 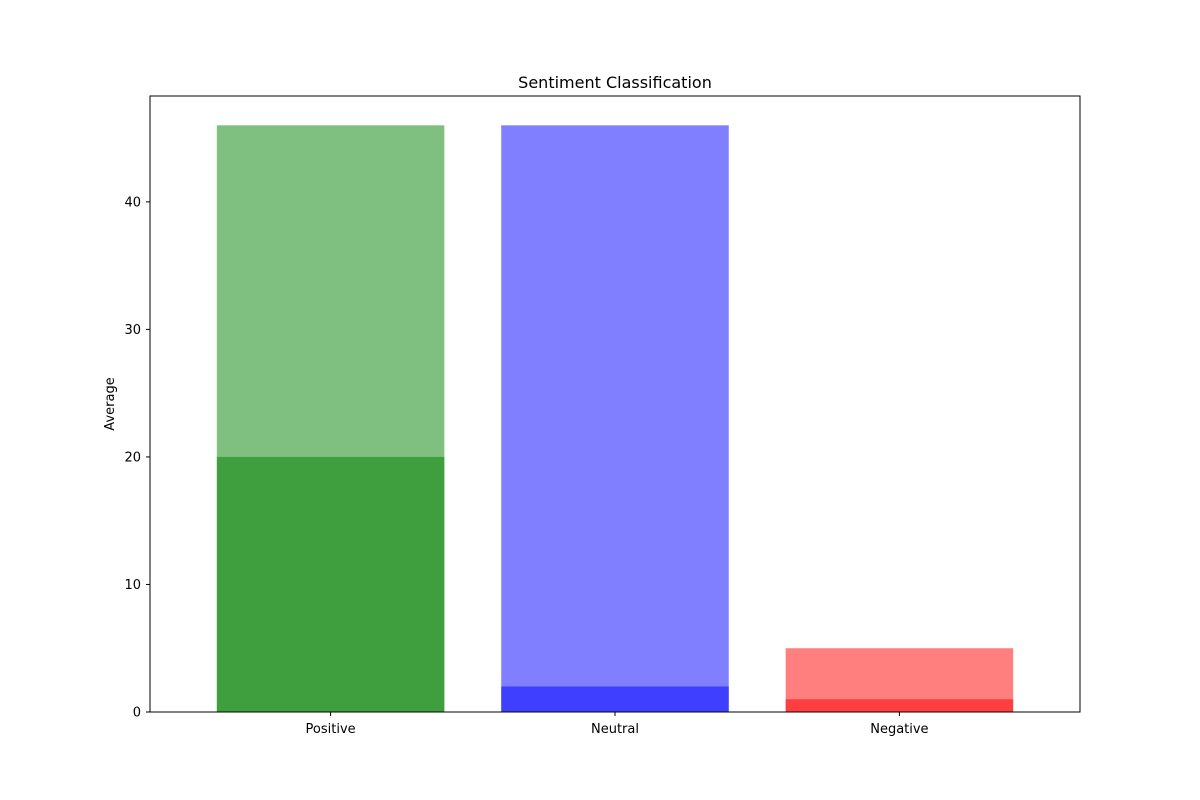 What do you see at coordinates (899, 729) in the screenshot?
I see `x-tick-label-negative: Negative` at bounding box center [899, 729].